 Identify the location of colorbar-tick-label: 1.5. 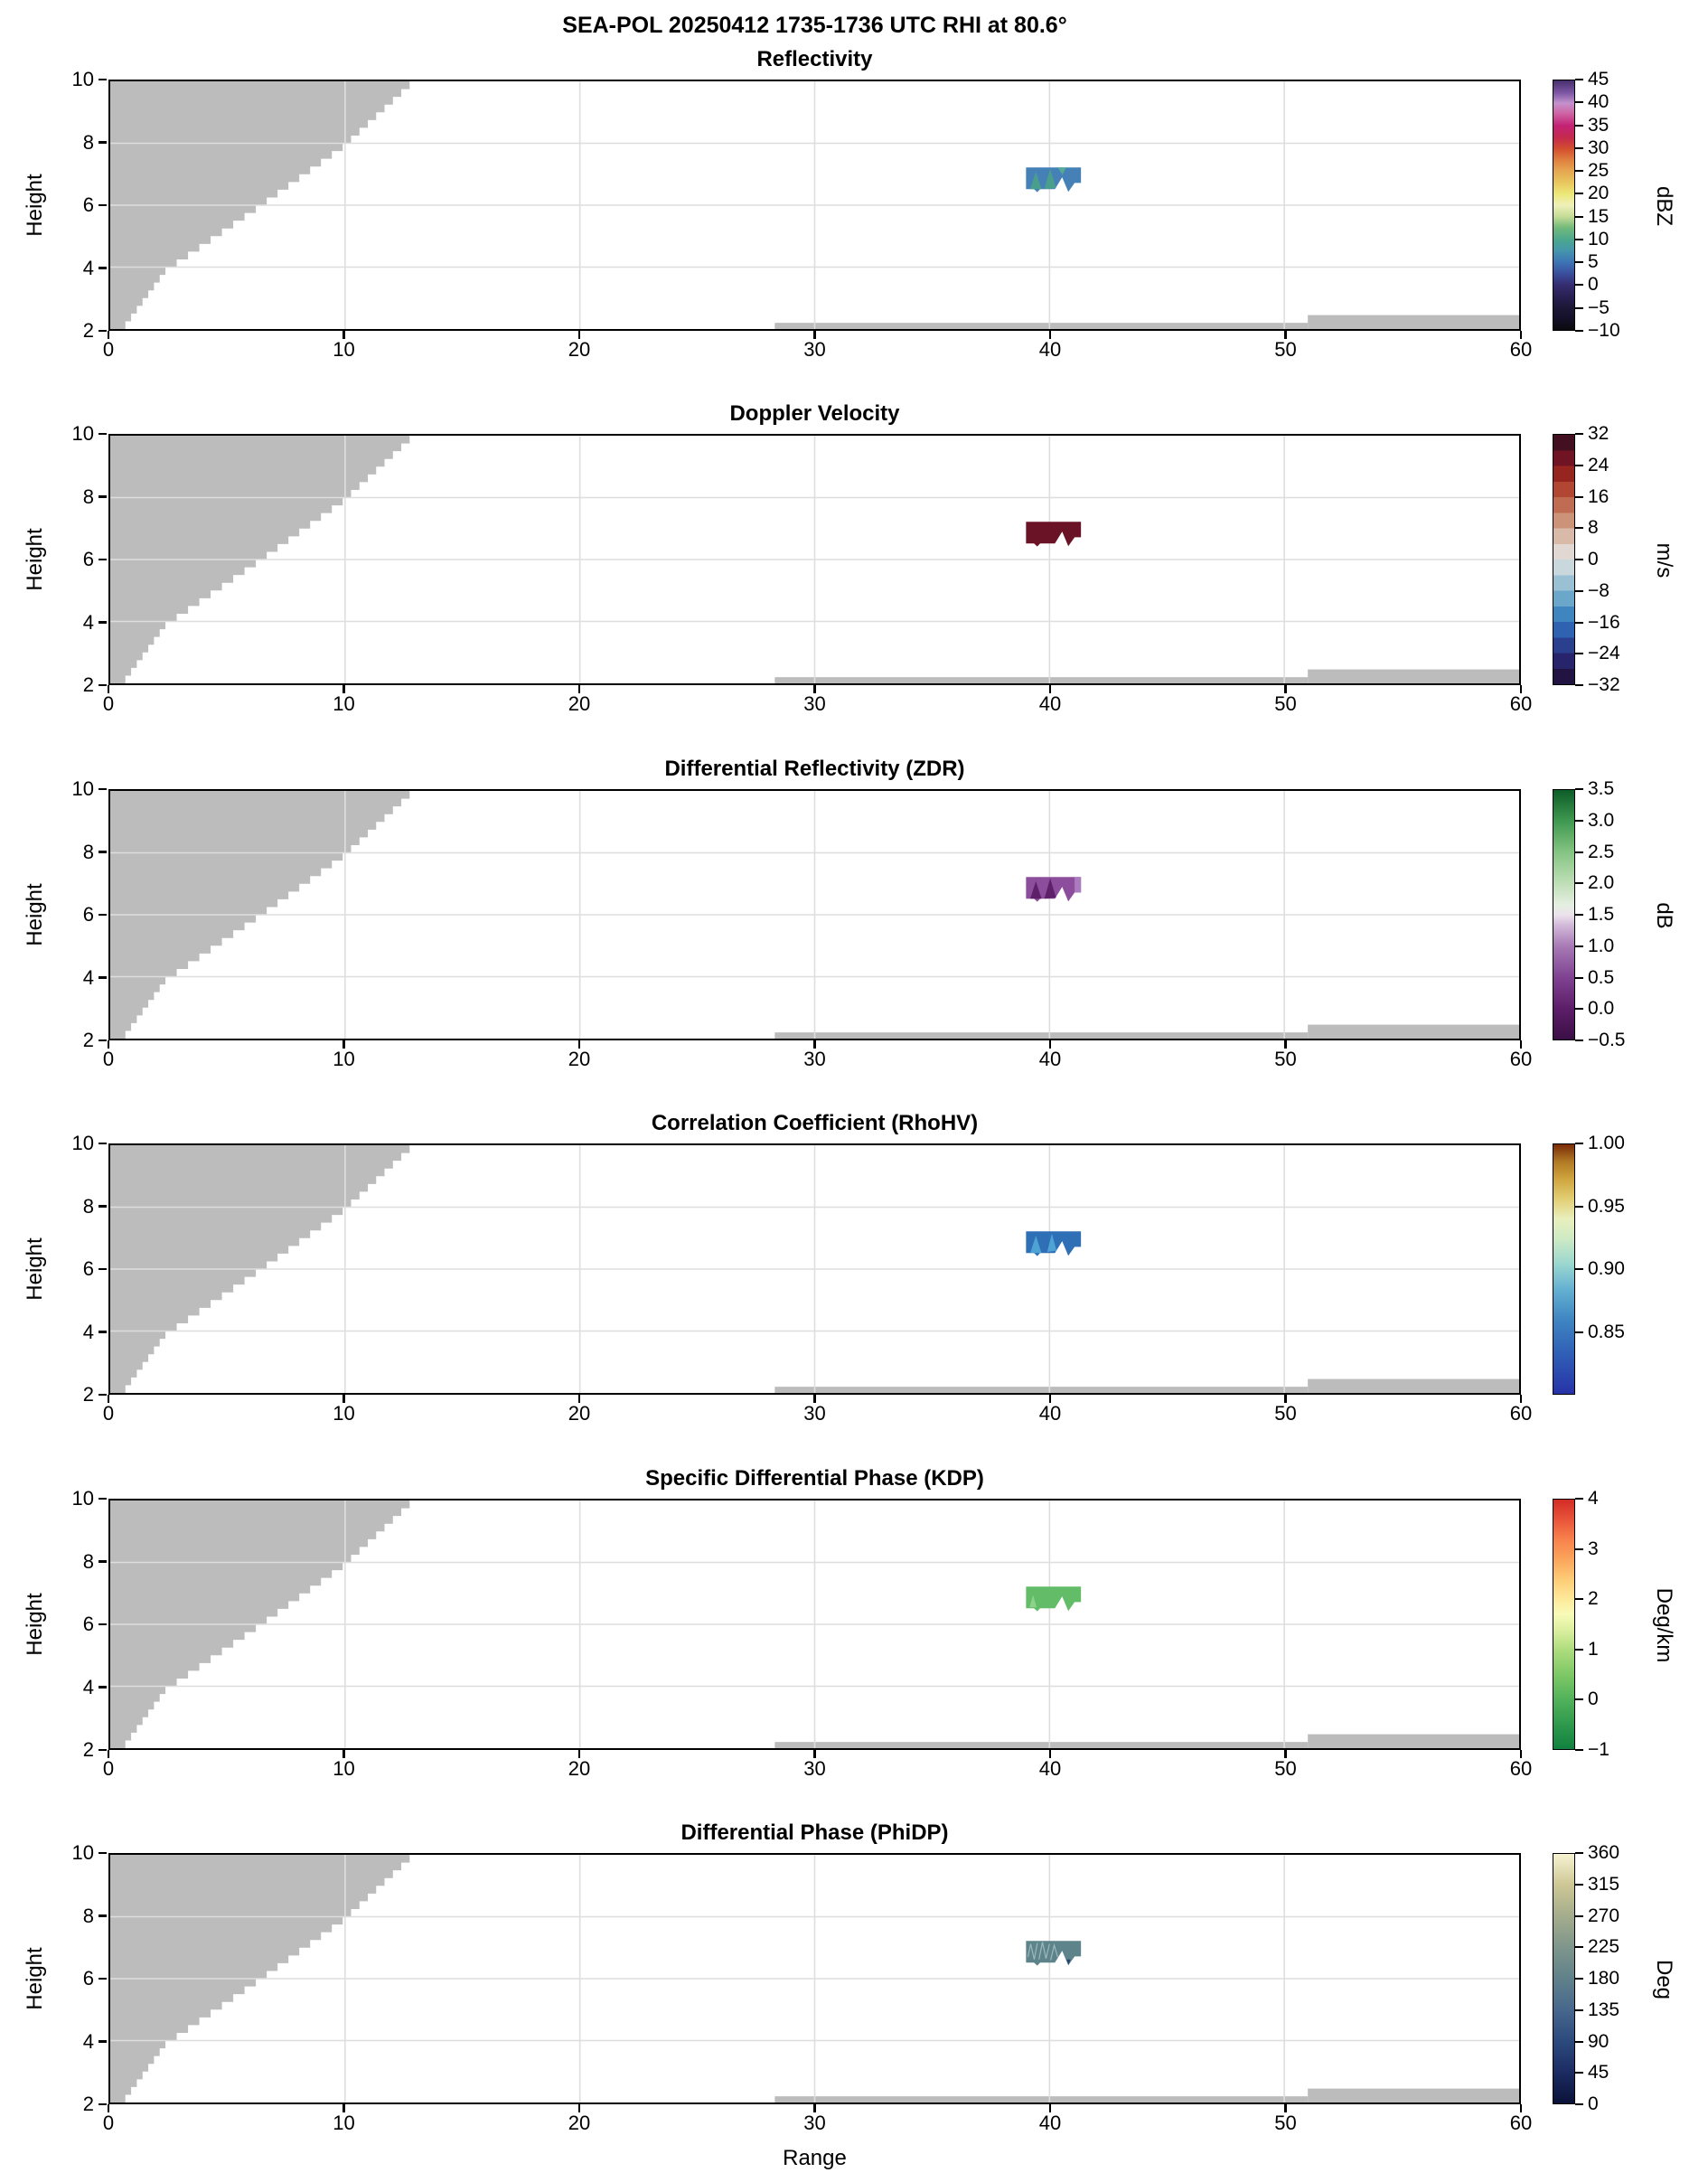
(1601, 914).